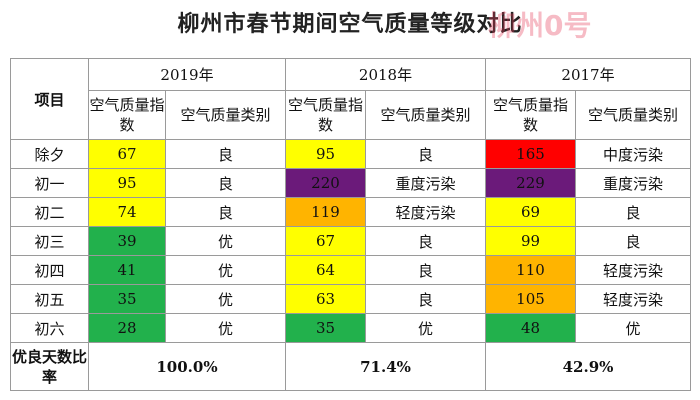 The height and width of the screenshot is (400, 700). I want to click on footer-value: 100.0%, so click(187, 366).